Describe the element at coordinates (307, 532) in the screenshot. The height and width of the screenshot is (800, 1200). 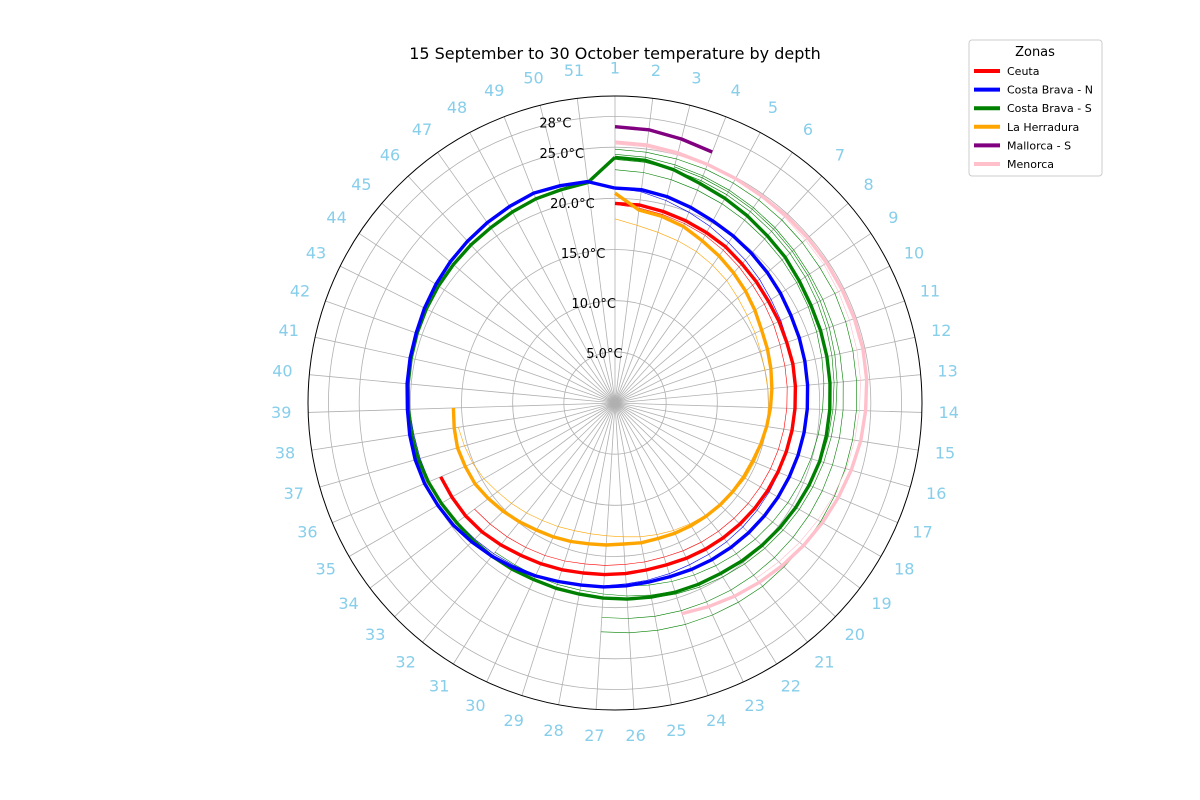
I see `angular-tick-label: 36` at that location.